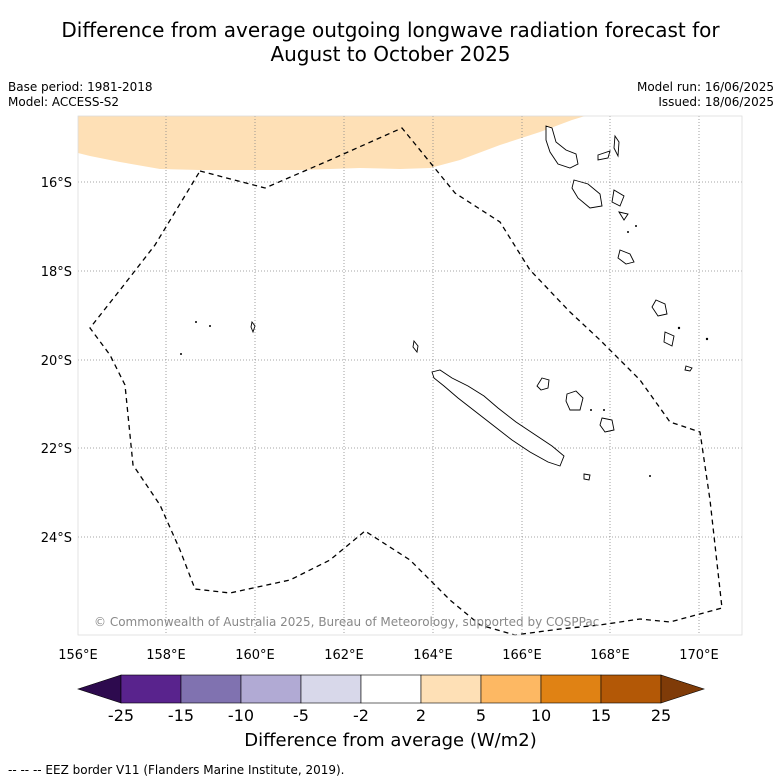  What do you see at coordinates (361, 715) in the screenshot?
I see `colorbar-tick: -2` at bounding box center [361, 715].